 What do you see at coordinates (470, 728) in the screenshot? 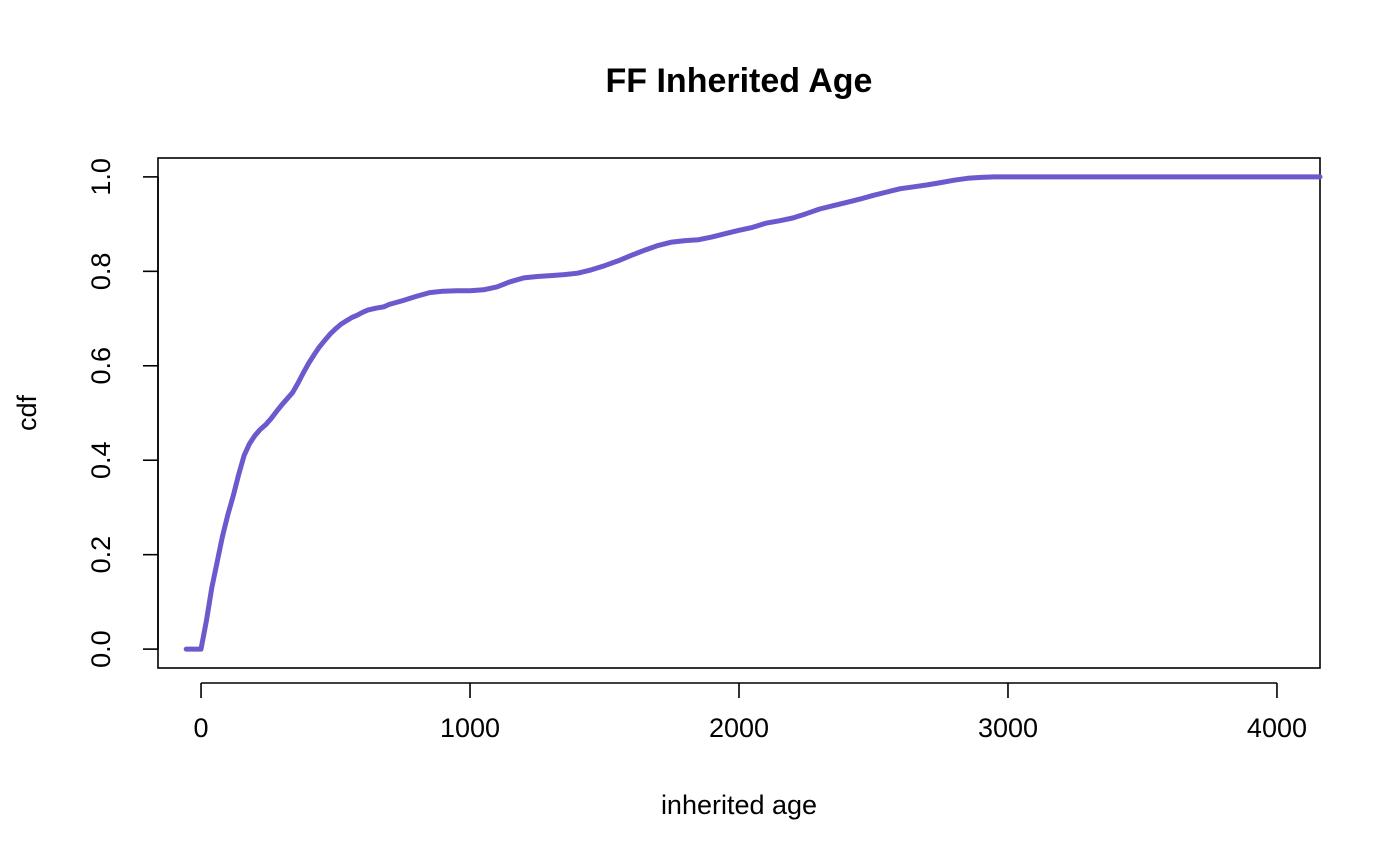
I see `x-tick-label: 1000` at bounding box center [470, 728].